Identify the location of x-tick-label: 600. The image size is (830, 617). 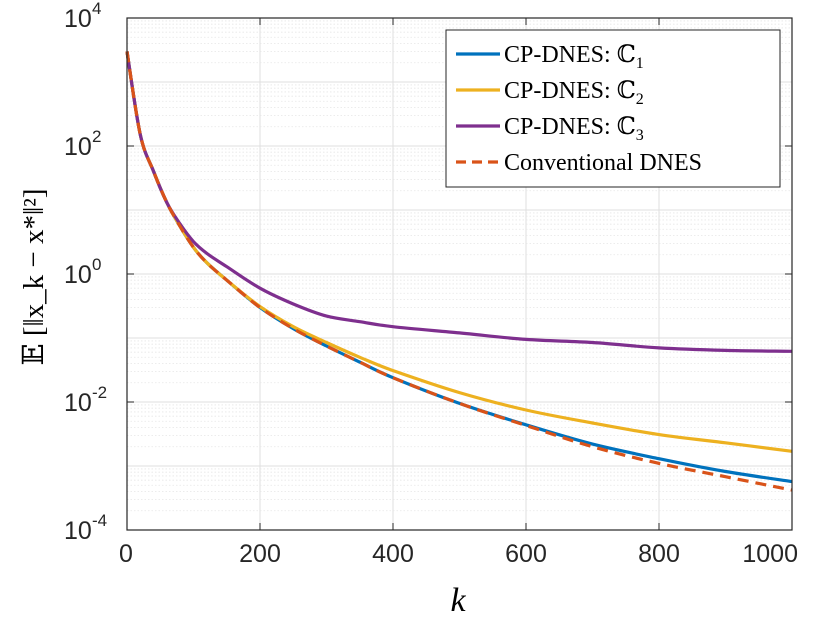
(526, 554).